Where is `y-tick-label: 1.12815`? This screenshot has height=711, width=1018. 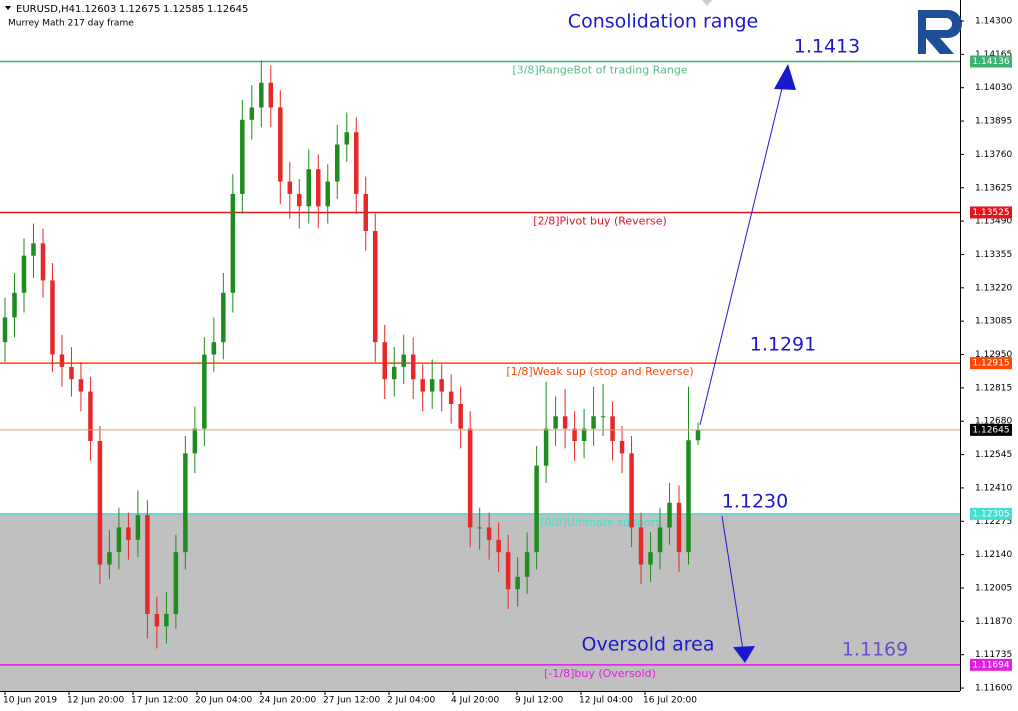
y-tick-label: 1.12815 is located at coordinates (993, 388).